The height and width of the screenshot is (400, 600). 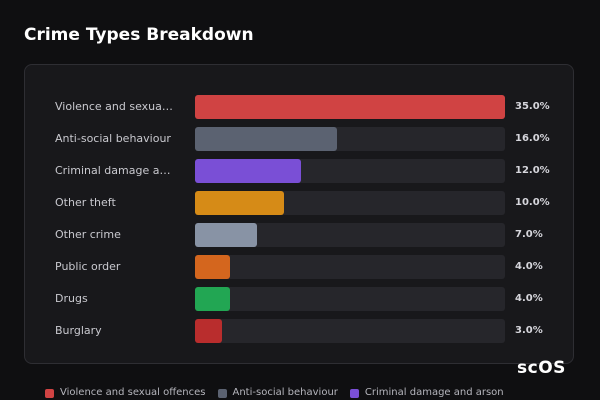 What do you see at coordinates (532, 106) in the screenshot?
I see `value-label: 35.0%` at bounding box center [532, 106].